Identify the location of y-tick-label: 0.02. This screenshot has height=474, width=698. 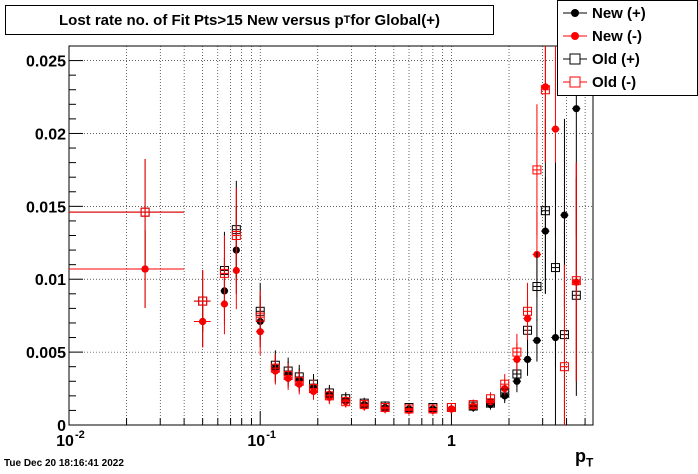
(50, 134).